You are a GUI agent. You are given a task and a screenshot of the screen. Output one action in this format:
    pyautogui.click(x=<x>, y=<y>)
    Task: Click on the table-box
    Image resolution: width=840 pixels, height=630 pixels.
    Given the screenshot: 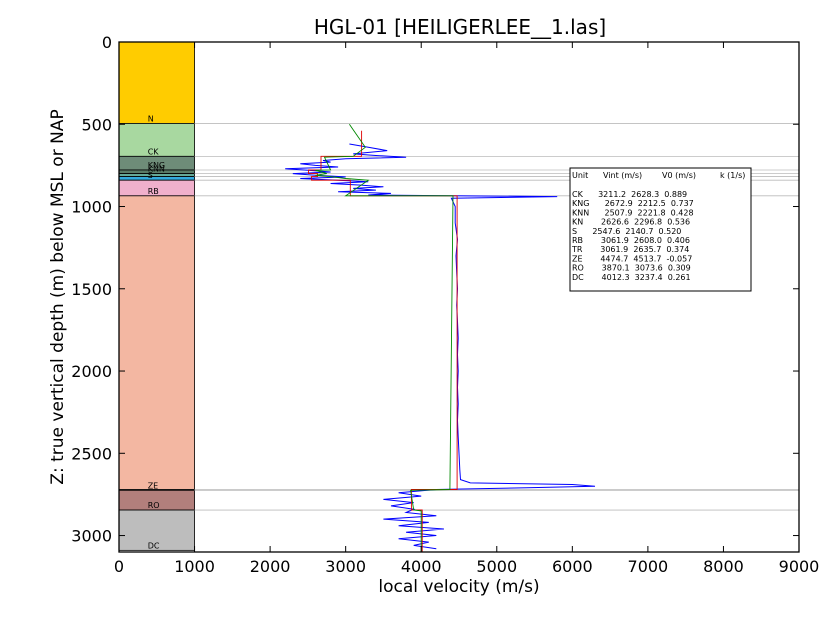 What is the action you would take?
    pyautogui.click(x=660, y=229)
    